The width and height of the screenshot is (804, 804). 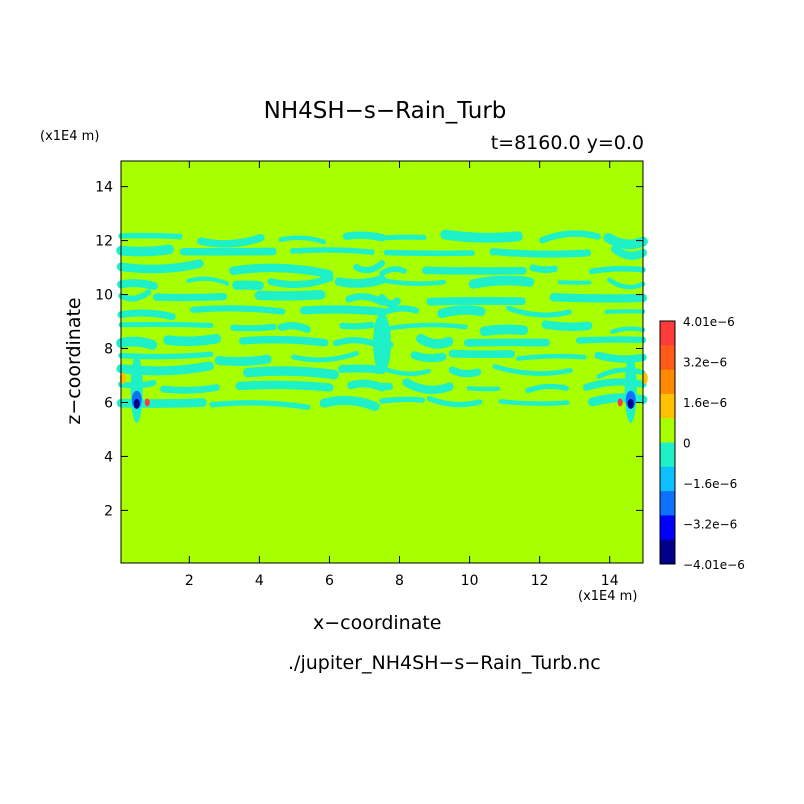 I want to click on time-label: t=8160.0 y=0.0, so click(x=567, y=143).